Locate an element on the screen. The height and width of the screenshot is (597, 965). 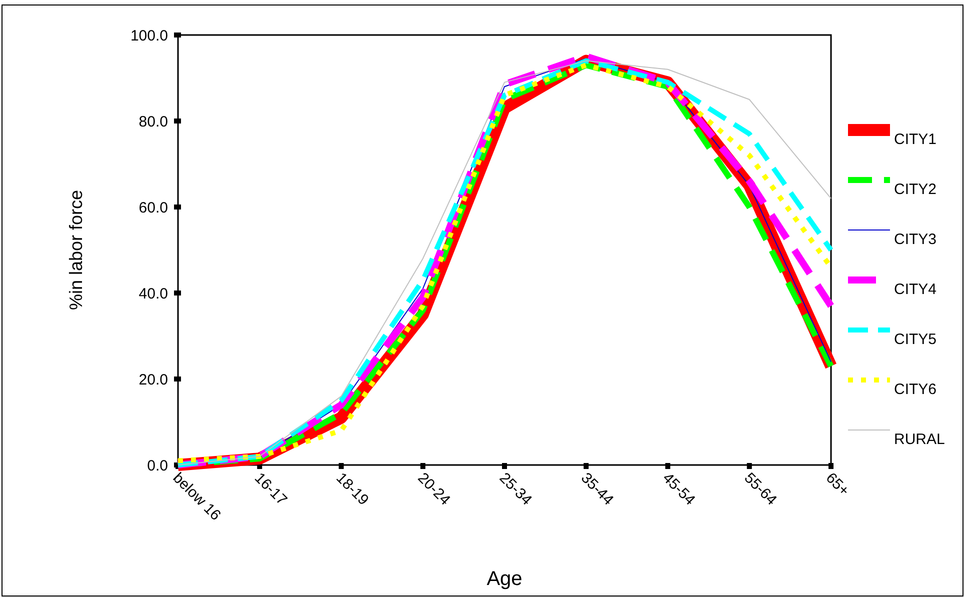
y-tick-label: 20.0 is located at coordinates (153, 379).